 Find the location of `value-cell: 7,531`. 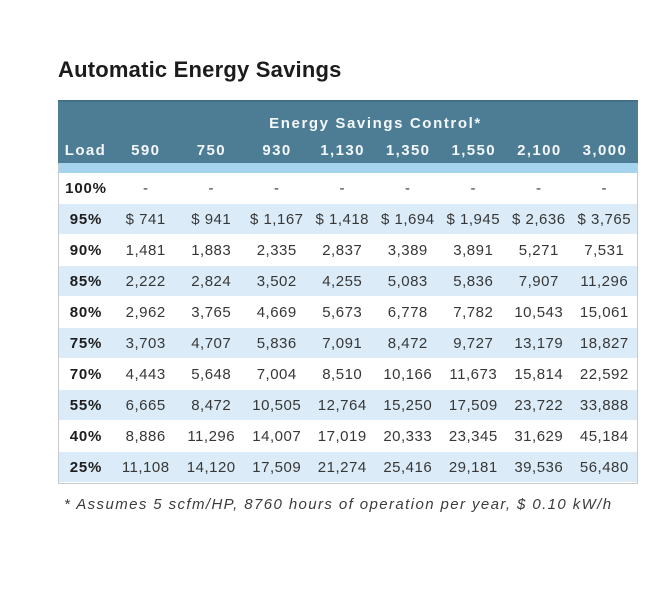

value-cell: 7,531 is located at coordinates (604, 250).